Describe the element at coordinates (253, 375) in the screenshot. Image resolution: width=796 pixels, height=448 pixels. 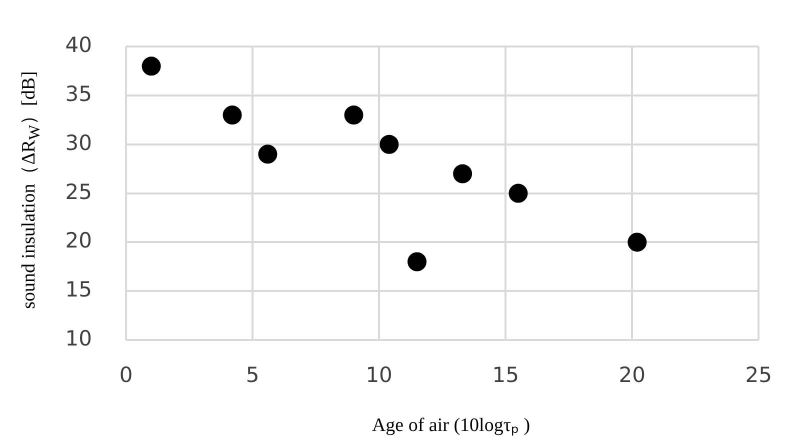
I see `x-tick-label: 5` at that location.